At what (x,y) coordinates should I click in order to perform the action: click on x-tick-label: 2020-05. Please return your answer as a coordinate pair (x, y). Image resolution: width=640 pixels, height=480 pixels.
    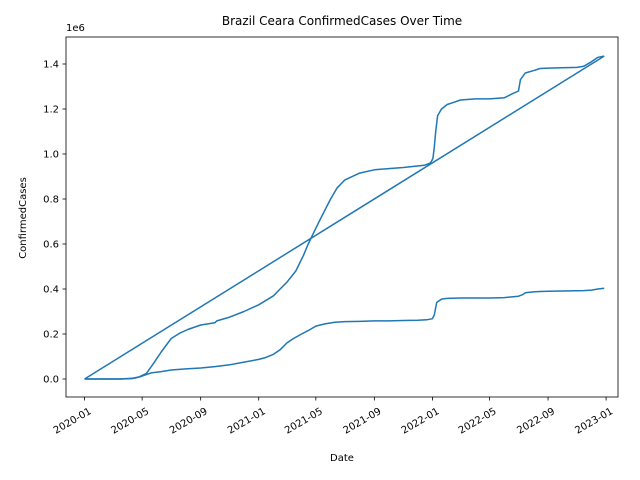
    Looking at the image, I should click on (130, 421).